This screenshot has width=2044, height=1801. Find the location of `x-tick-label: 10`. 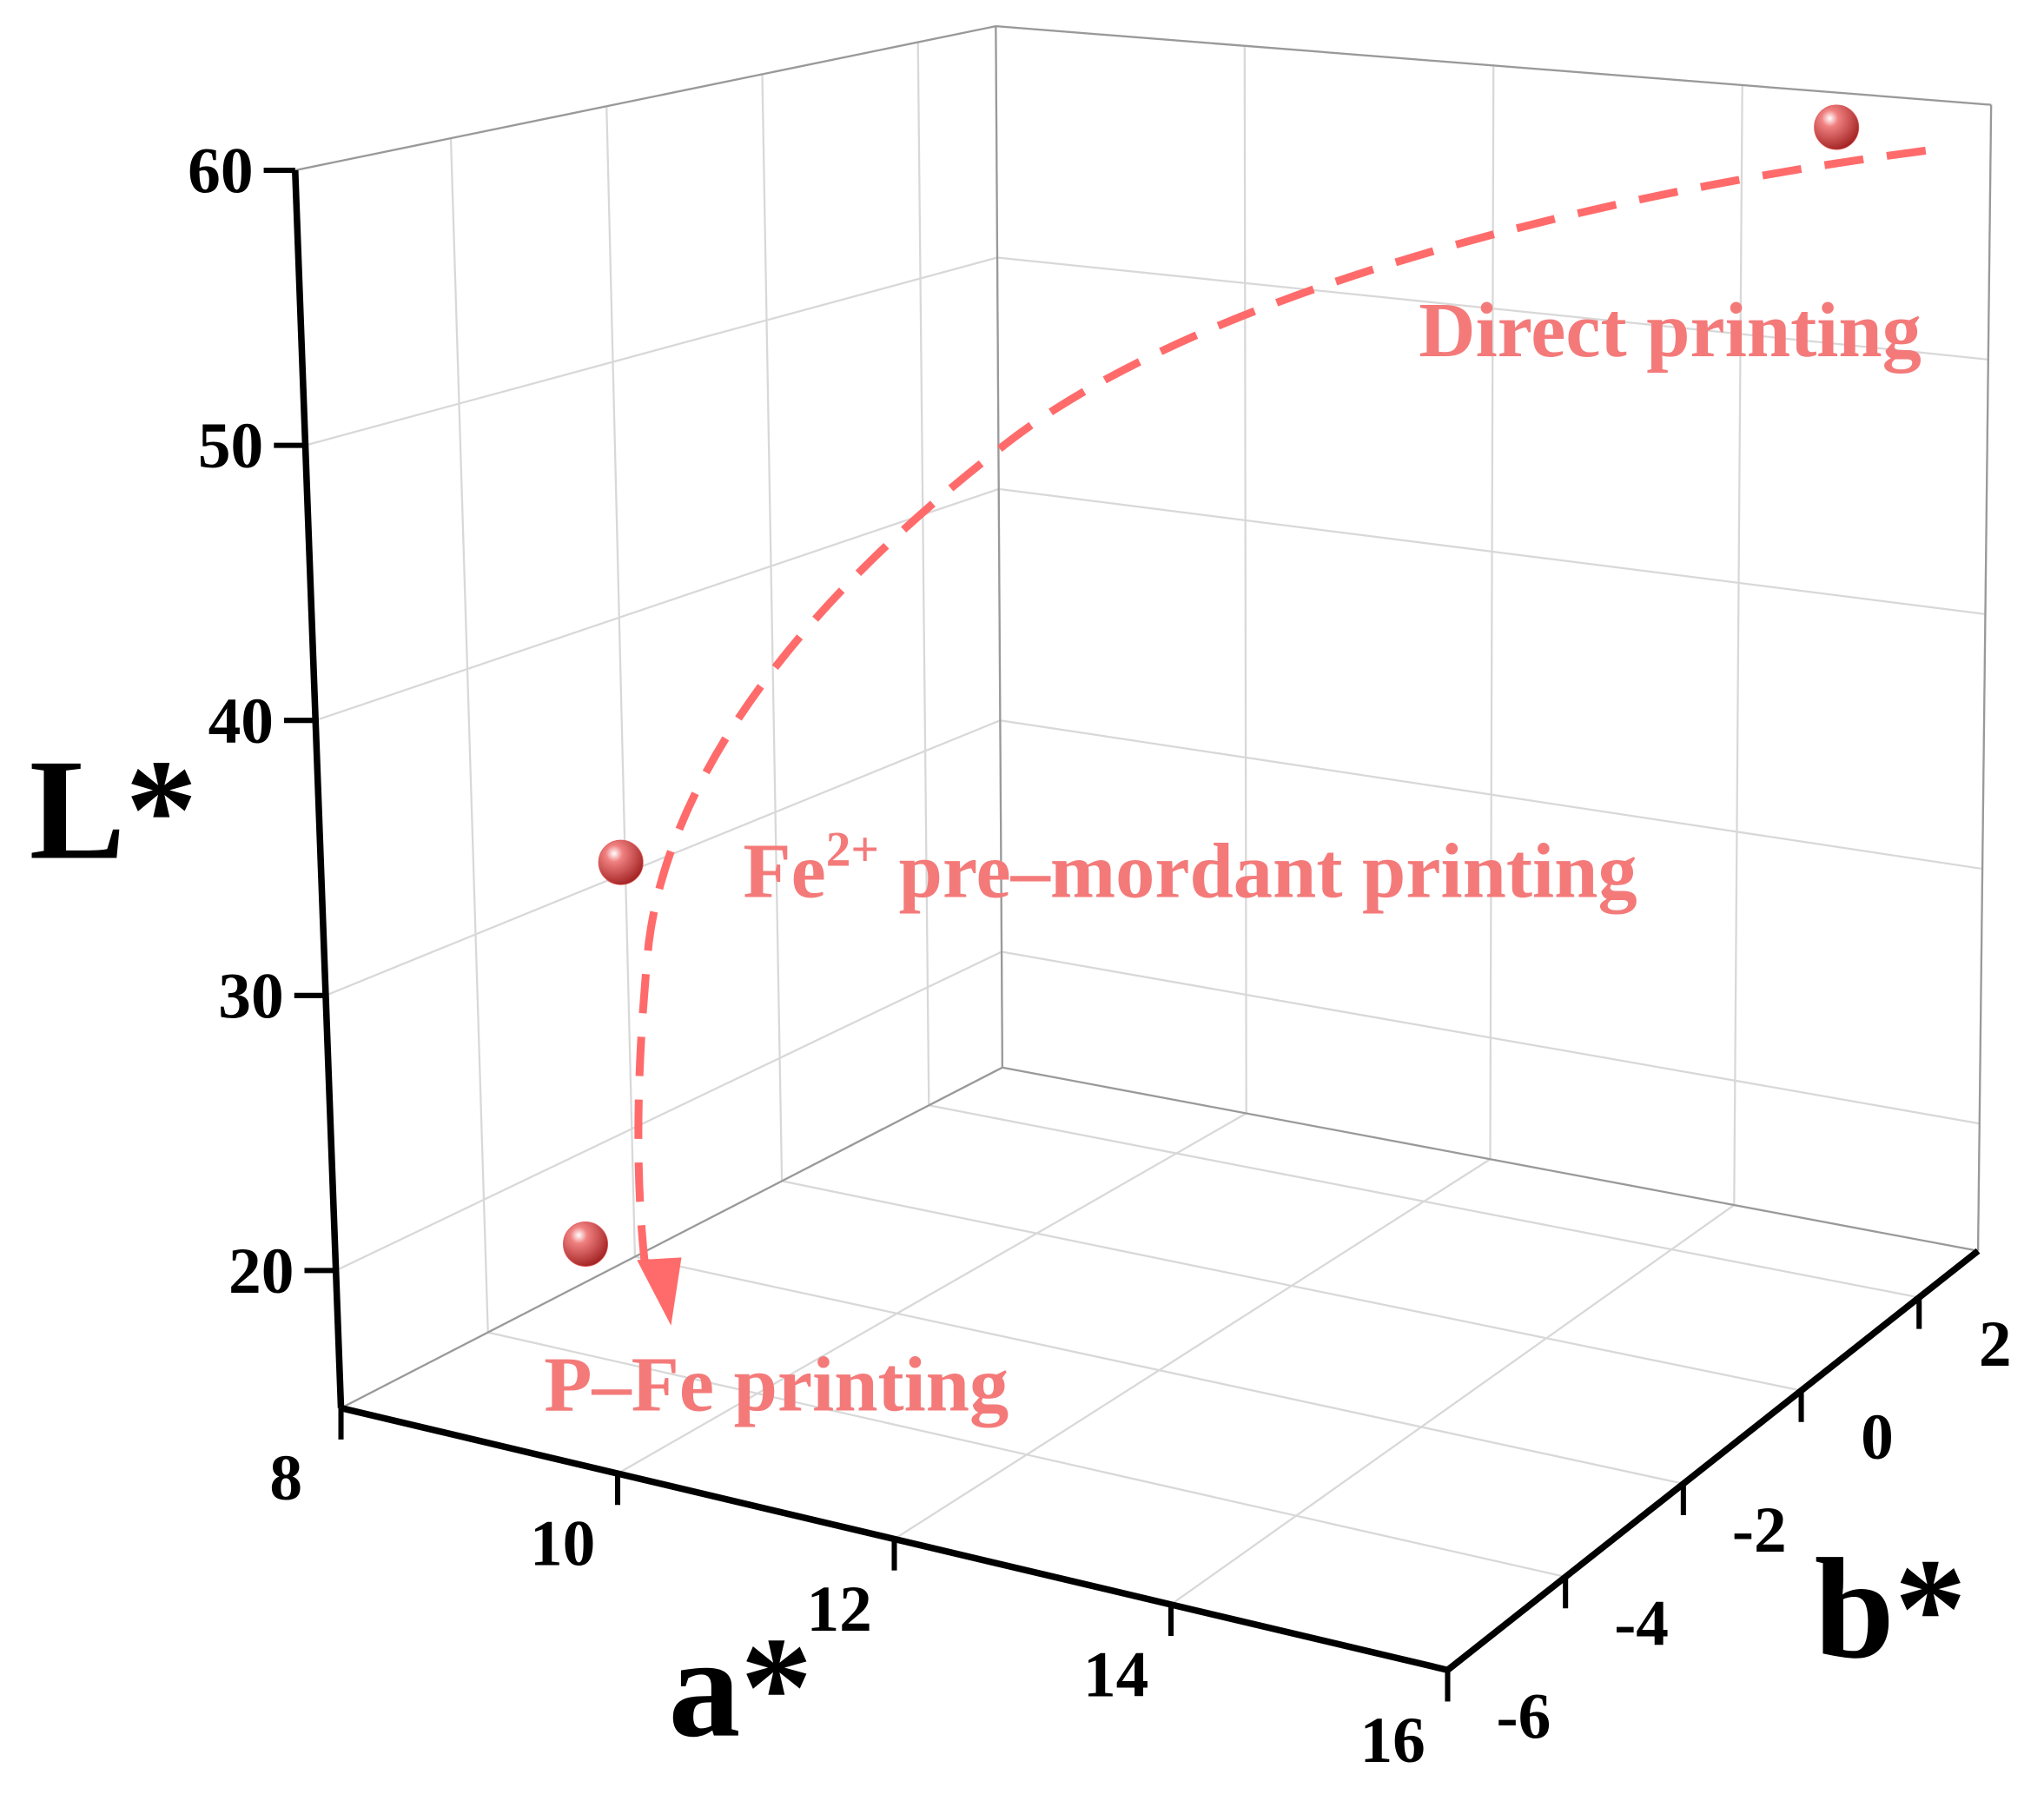

x-tick-label: 10 is located at coordinates (562, 1544).